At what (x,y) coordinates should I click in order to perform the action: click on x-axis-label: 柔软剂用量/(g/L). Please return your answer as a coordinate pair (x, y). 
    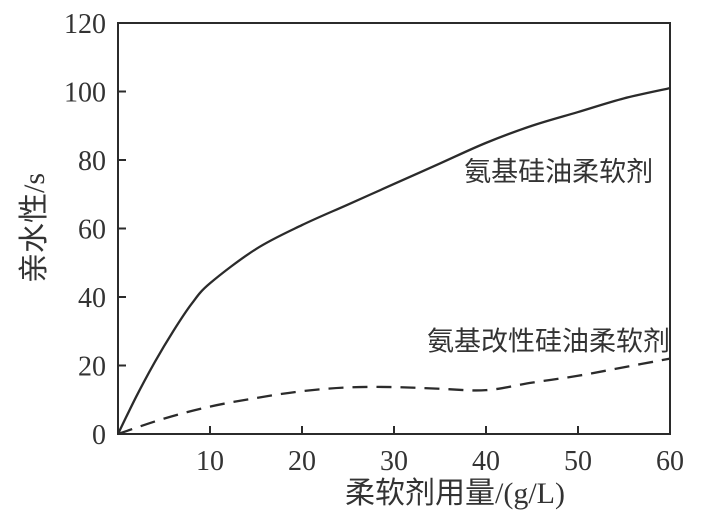
    Looking at the image, I should click on (455, 493).